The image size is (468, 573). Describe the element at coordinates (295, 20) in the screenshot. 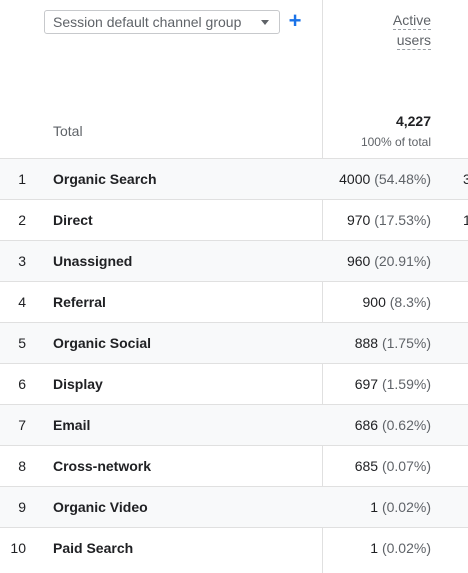

I see `add-dimension-button: +` at that location.